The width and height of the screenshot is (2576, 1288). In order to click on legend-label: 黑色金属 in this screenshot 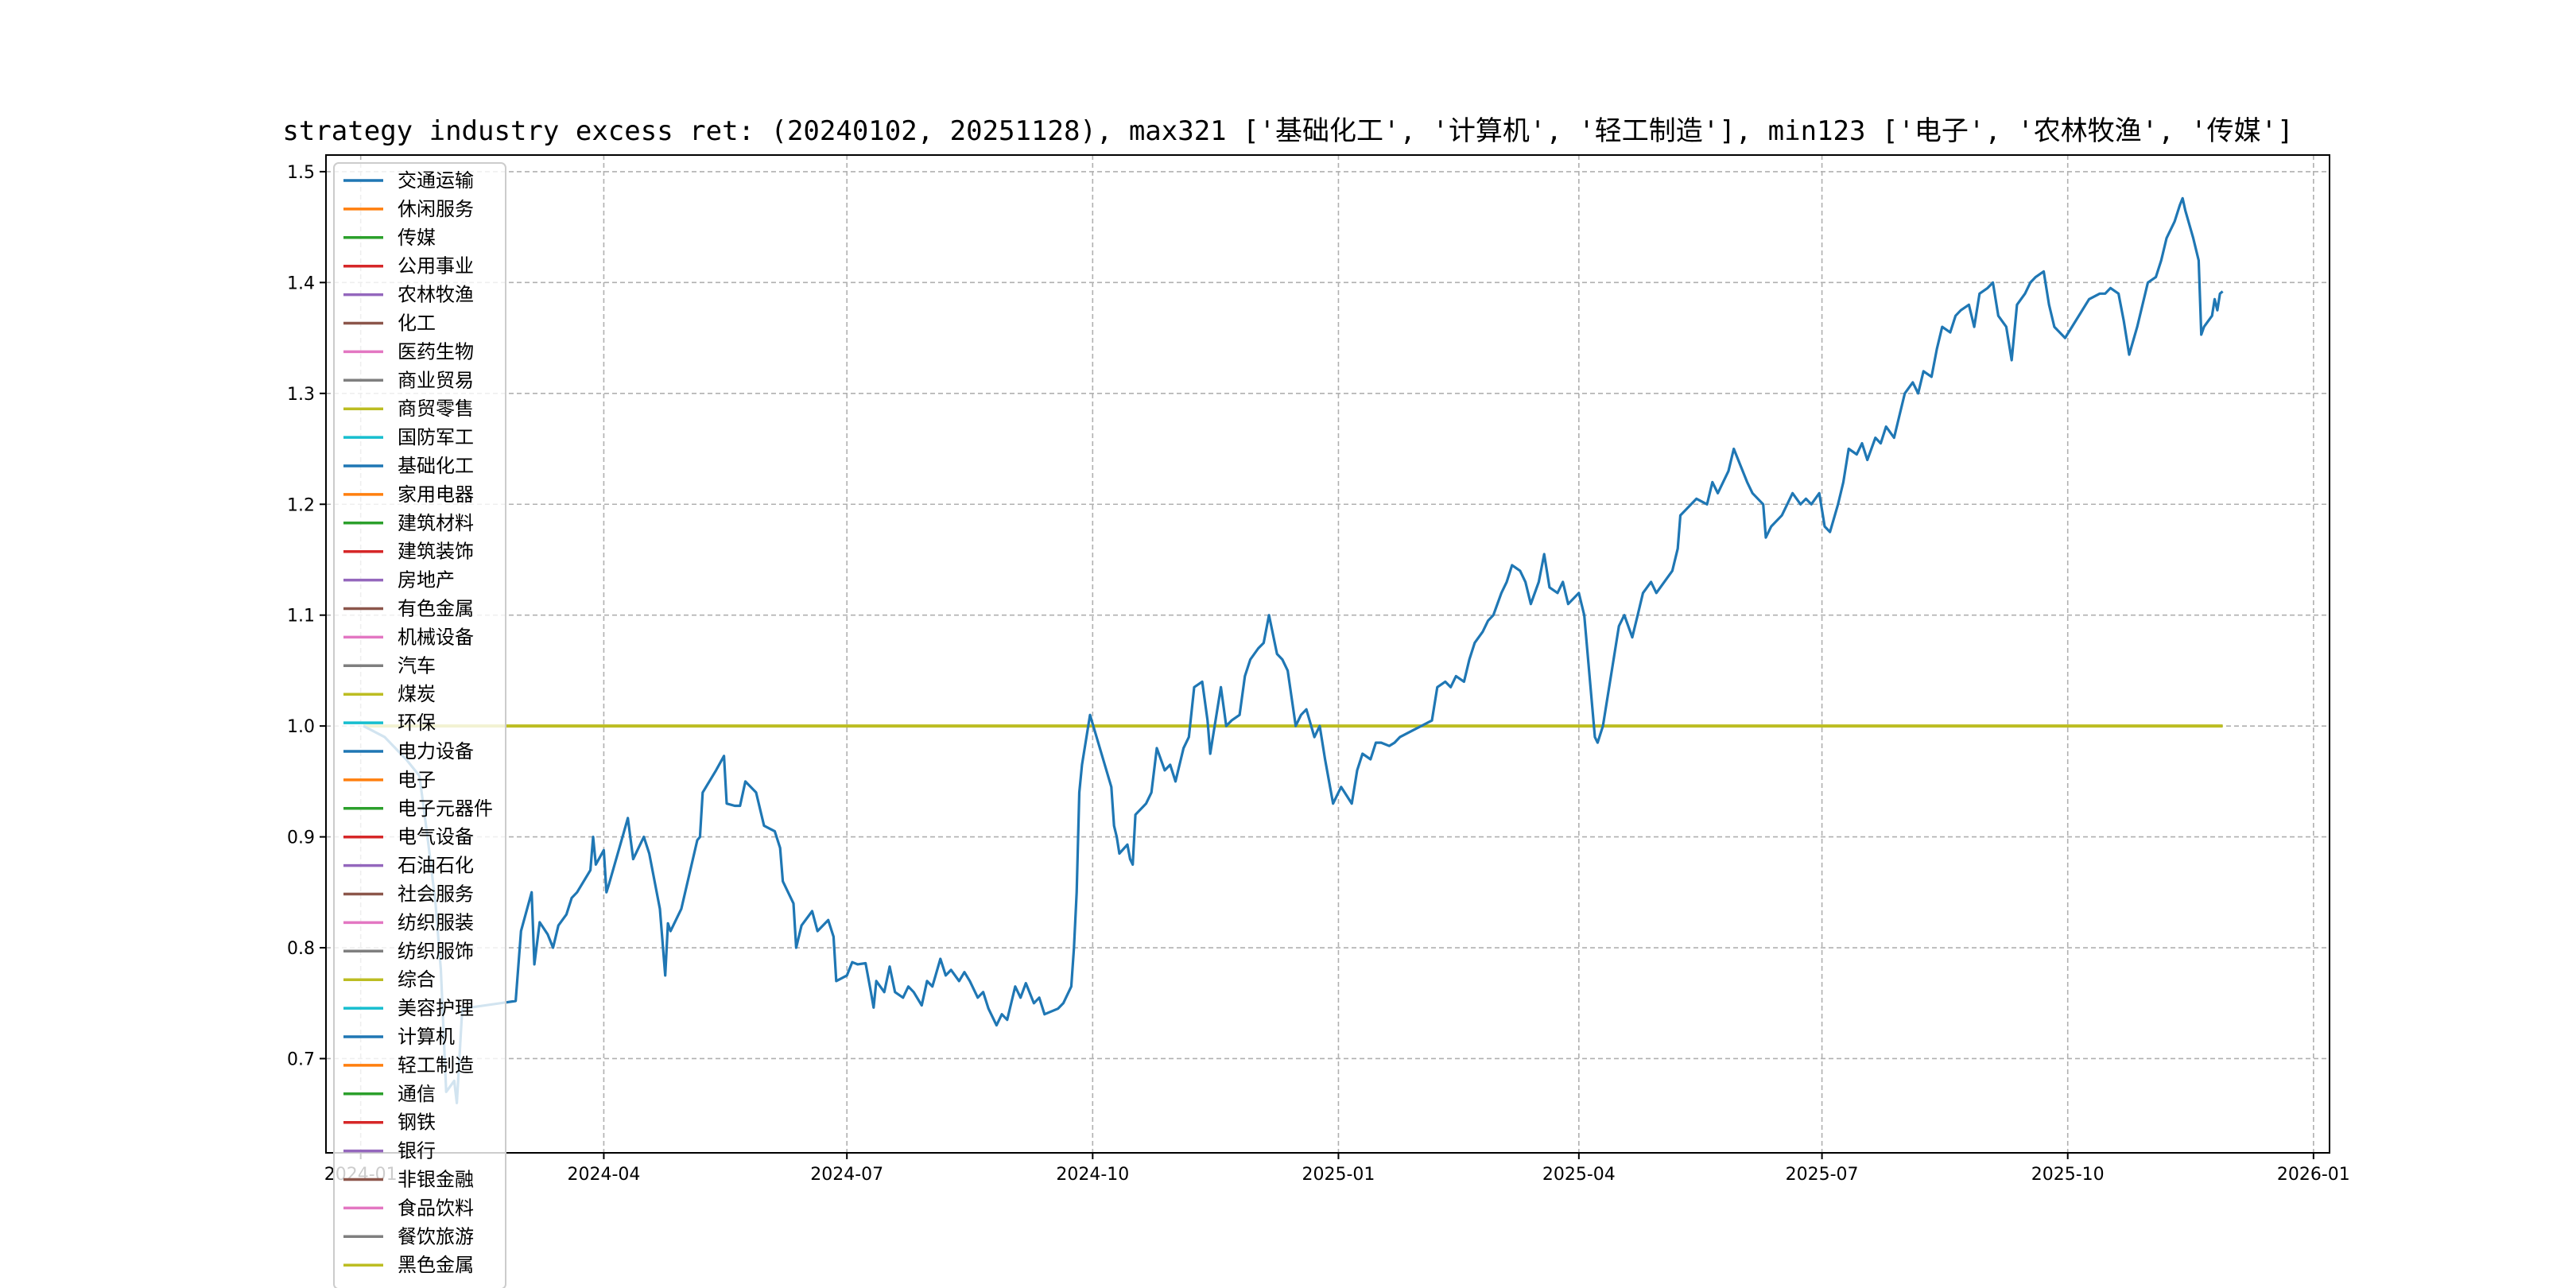, I will do `click(436, 1265)`.